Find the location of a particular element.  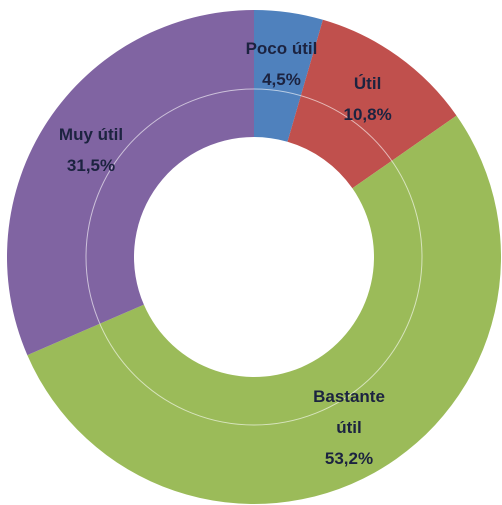

data-label: Poco útil 4,5% is located at coordinates (281, 64).